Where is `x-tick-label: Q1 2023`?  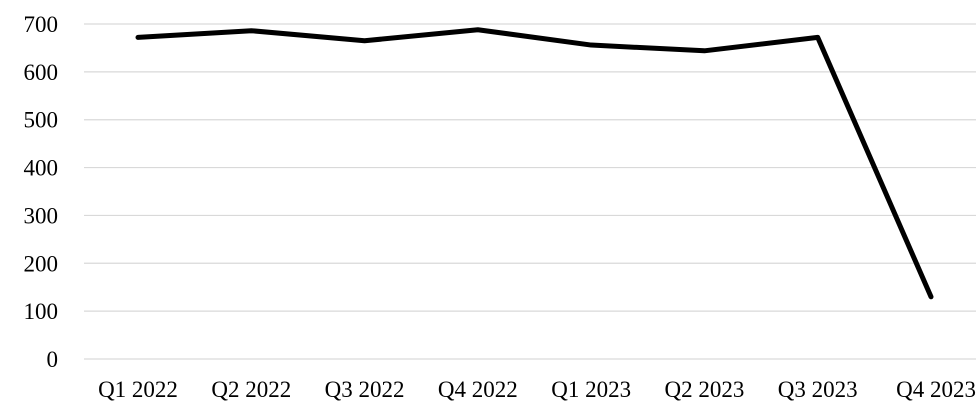 x-tick-label: Q1 2023 is located at coordinates (591, 389).